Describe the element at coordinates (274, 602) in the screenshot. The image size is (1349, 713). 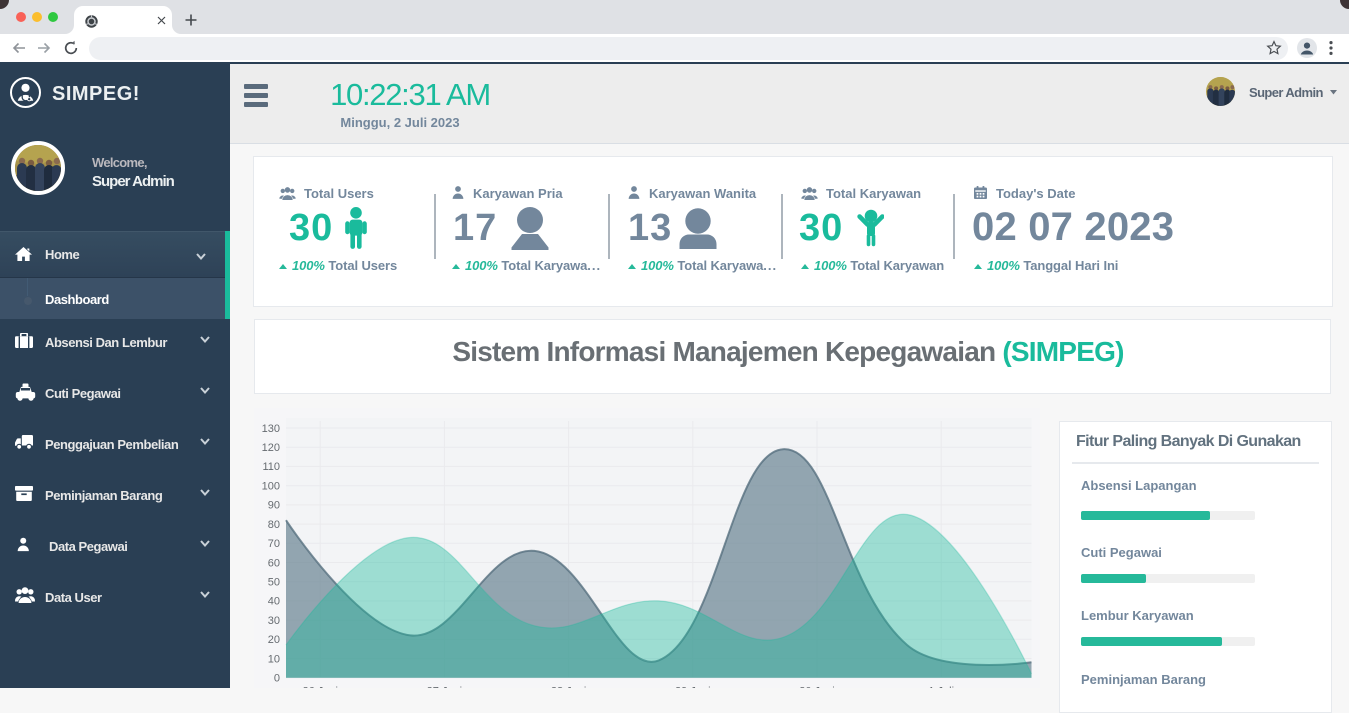
I see `svg-text: 40` at that location.